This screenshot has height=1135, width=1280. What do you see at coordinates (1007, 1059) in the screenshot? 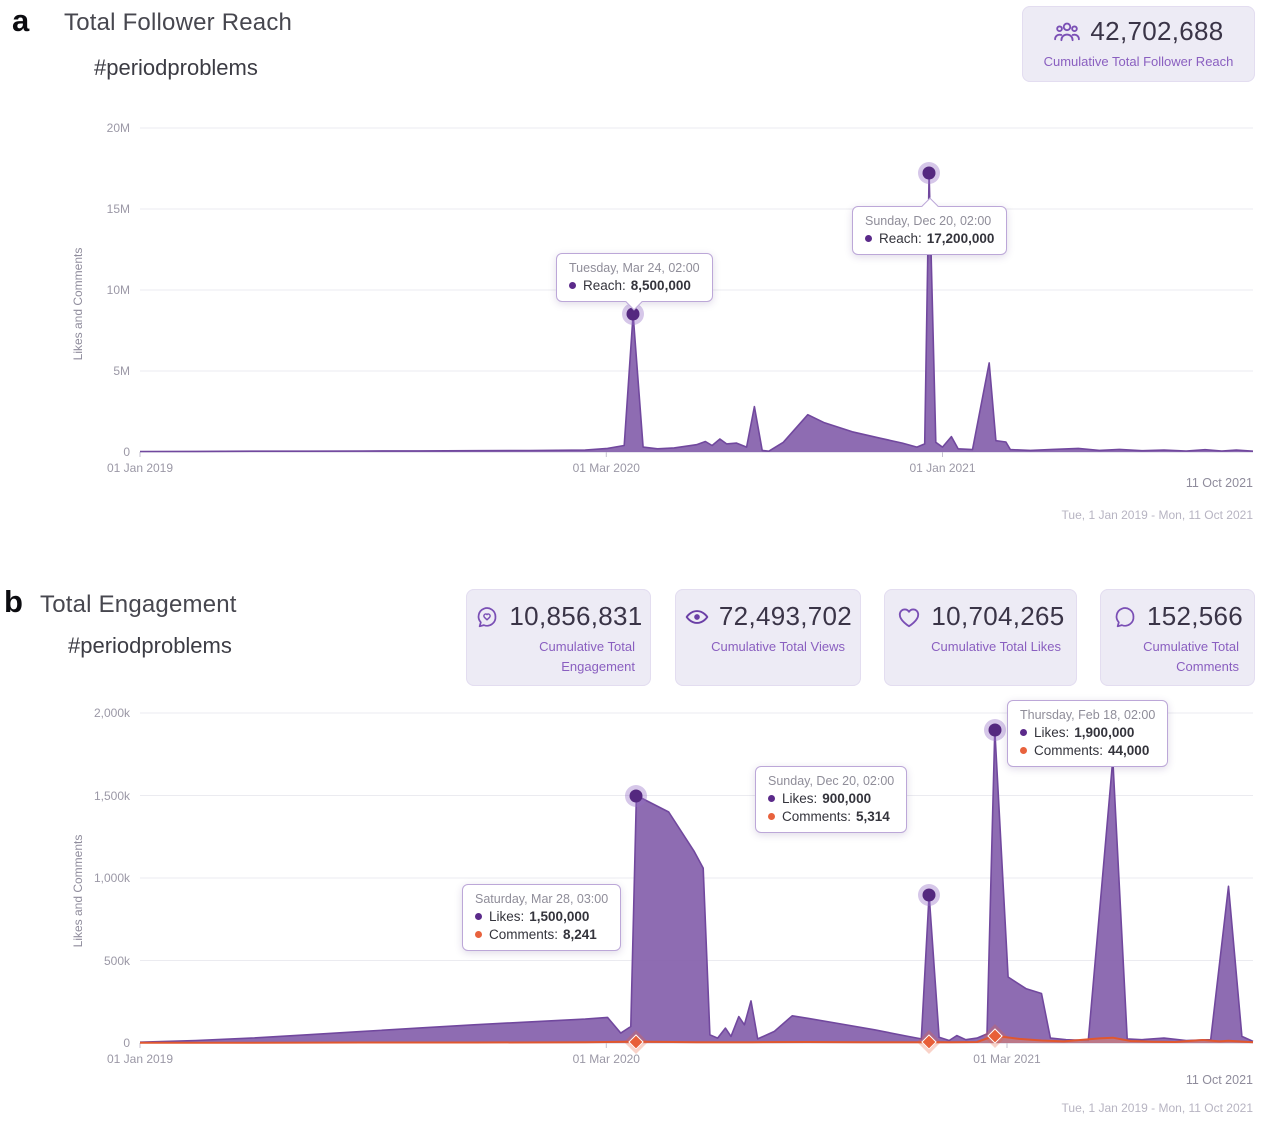
I see `x-axis-tick-label: 01 Mar 2021` at bounding box center [1007, 1059].